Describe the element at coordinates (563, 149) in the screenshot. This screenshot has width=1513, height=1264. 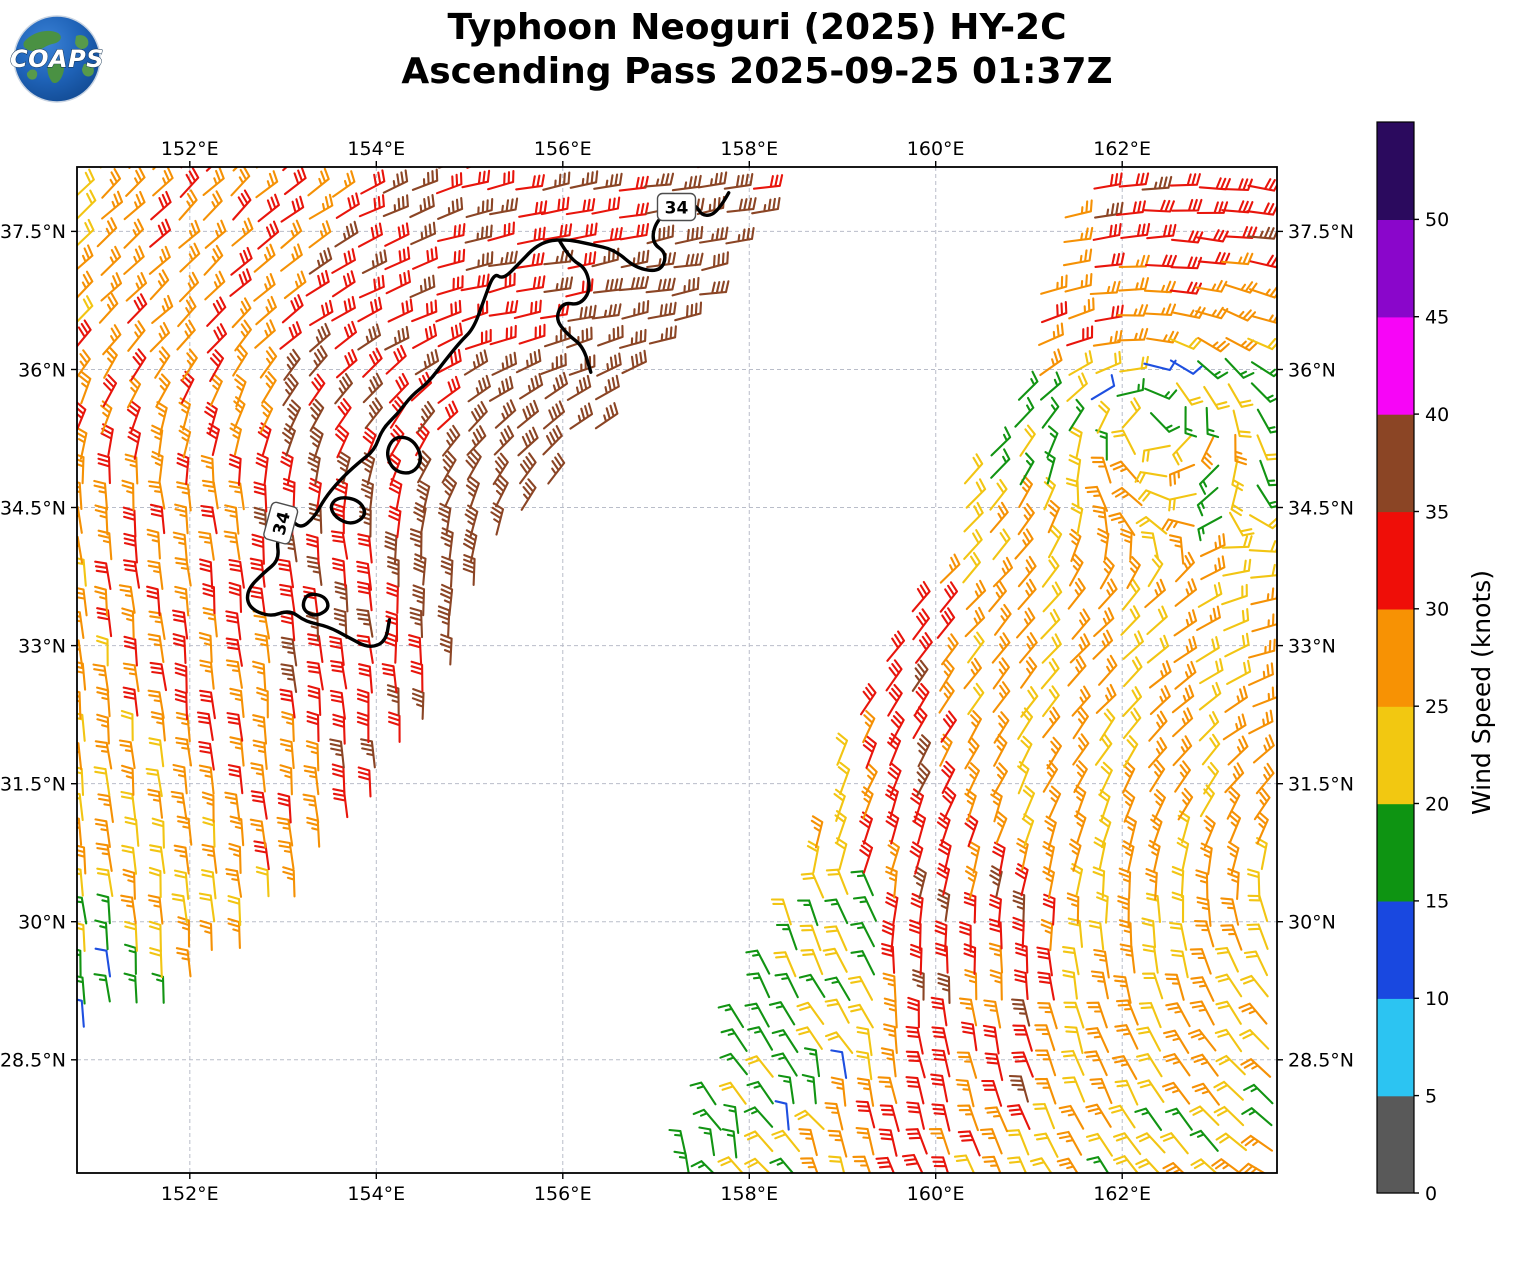
I see `lon-tick-label-top: 156°E` at that location.